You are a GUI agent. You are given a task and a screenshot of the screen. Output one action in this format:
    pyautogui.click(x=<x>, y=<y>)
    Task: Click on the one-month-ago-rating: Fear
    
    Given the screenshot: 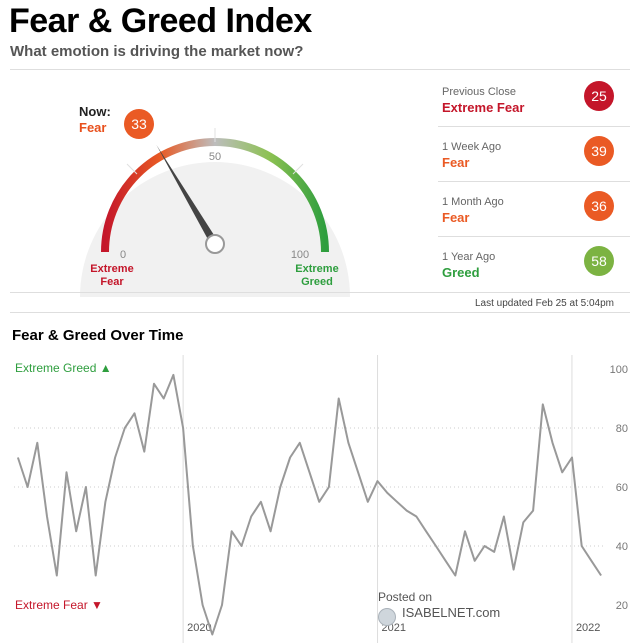 What is the action you would take?
    pyautogui.click(x=456, y=217)
    